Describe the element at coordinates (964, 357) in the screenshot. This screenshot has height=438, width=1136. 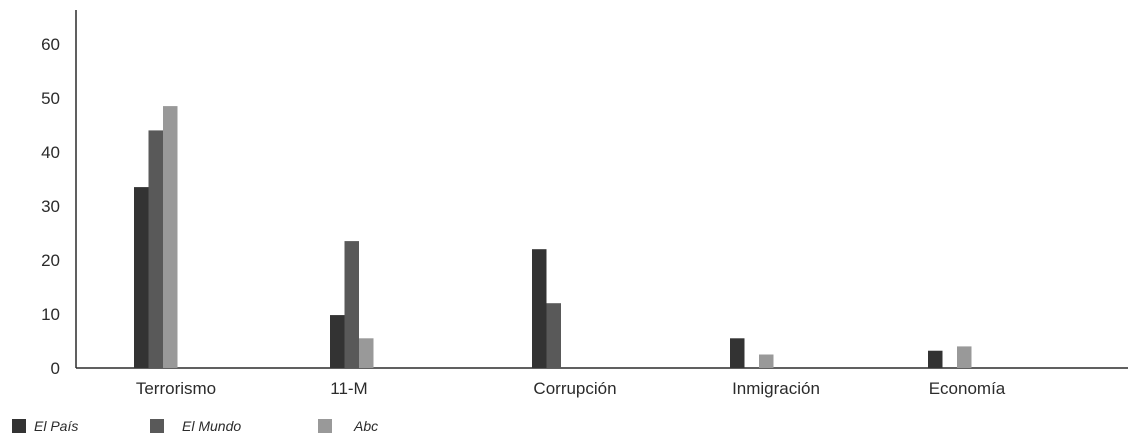
I see `bar-econom-a-s2` at that location.